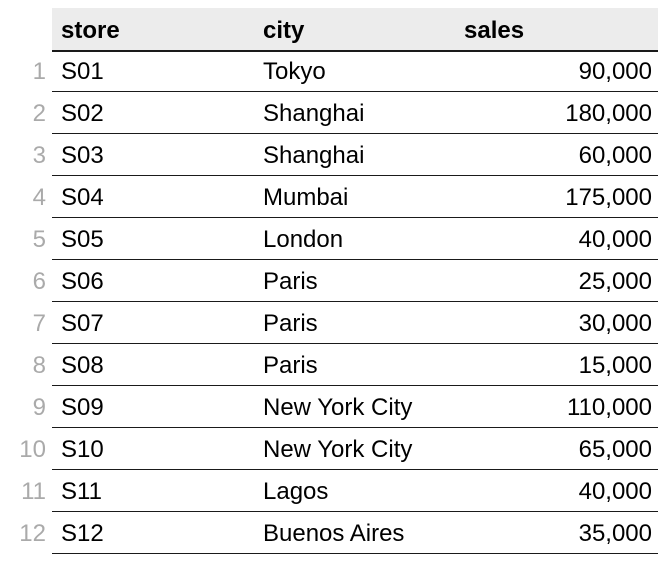  I want to click on city-cell: Buenos Aires, so click(334, 533).